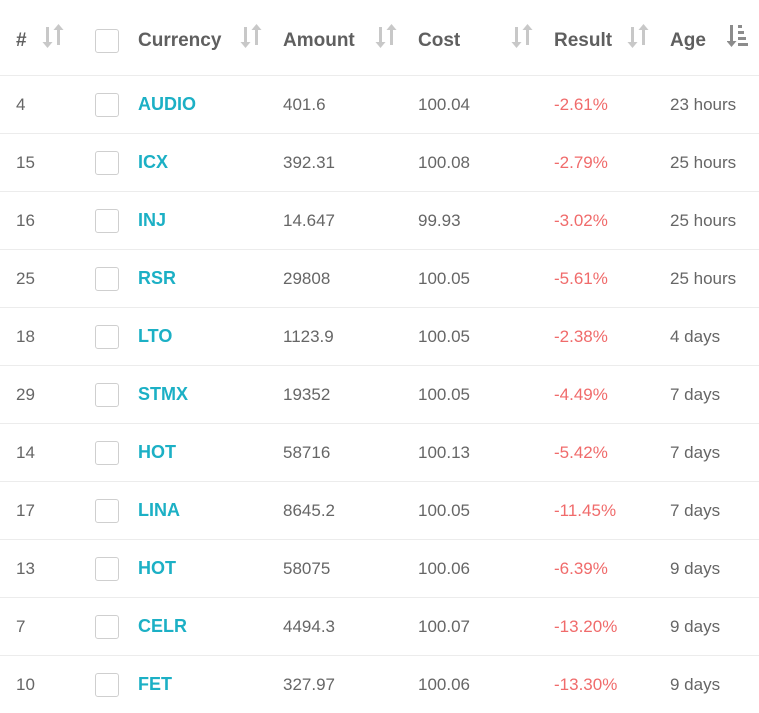 Image resolution: width=759 pixels, height=713 pixels. I want to click on currency-link: RSR, so click(157, 278).